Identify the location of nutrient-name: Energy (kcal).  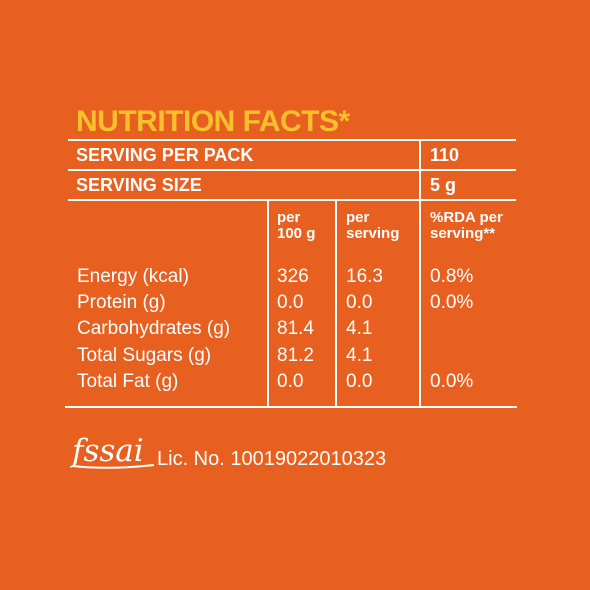
(133, 276).